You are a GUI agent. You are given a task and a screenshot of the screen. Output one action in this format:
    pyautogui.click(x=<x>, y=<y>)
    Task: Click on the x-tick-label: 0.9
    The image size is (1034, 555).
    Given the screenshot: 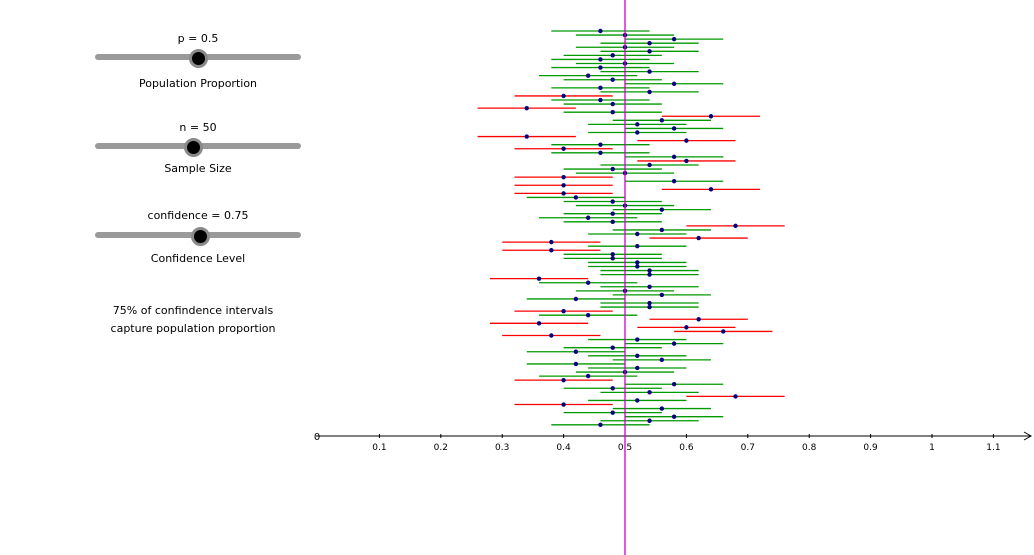 What is the action you would take?
    pyautogui.click(x=870, y=448)
    